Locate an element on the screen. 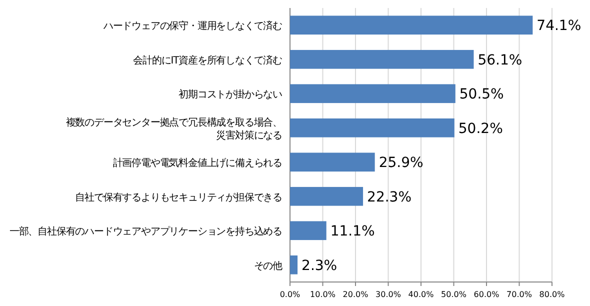  x-tick-label: 0.0% is located at coordinates (290, 294).